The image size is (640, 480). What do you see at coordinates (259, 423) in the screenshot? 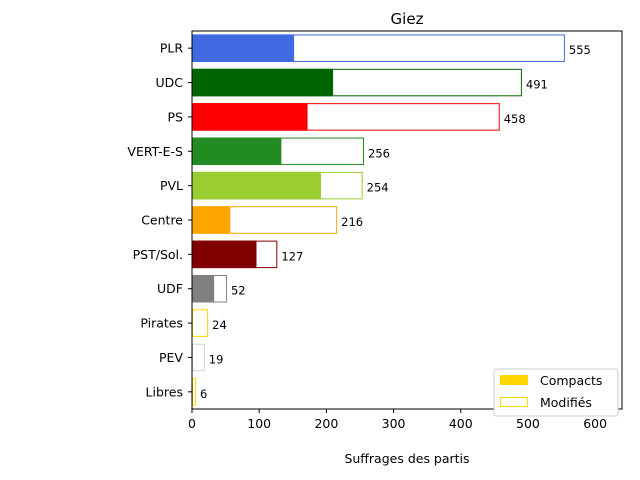
I see `x-tick-label-100: 100` at bounding box center [259, 423].